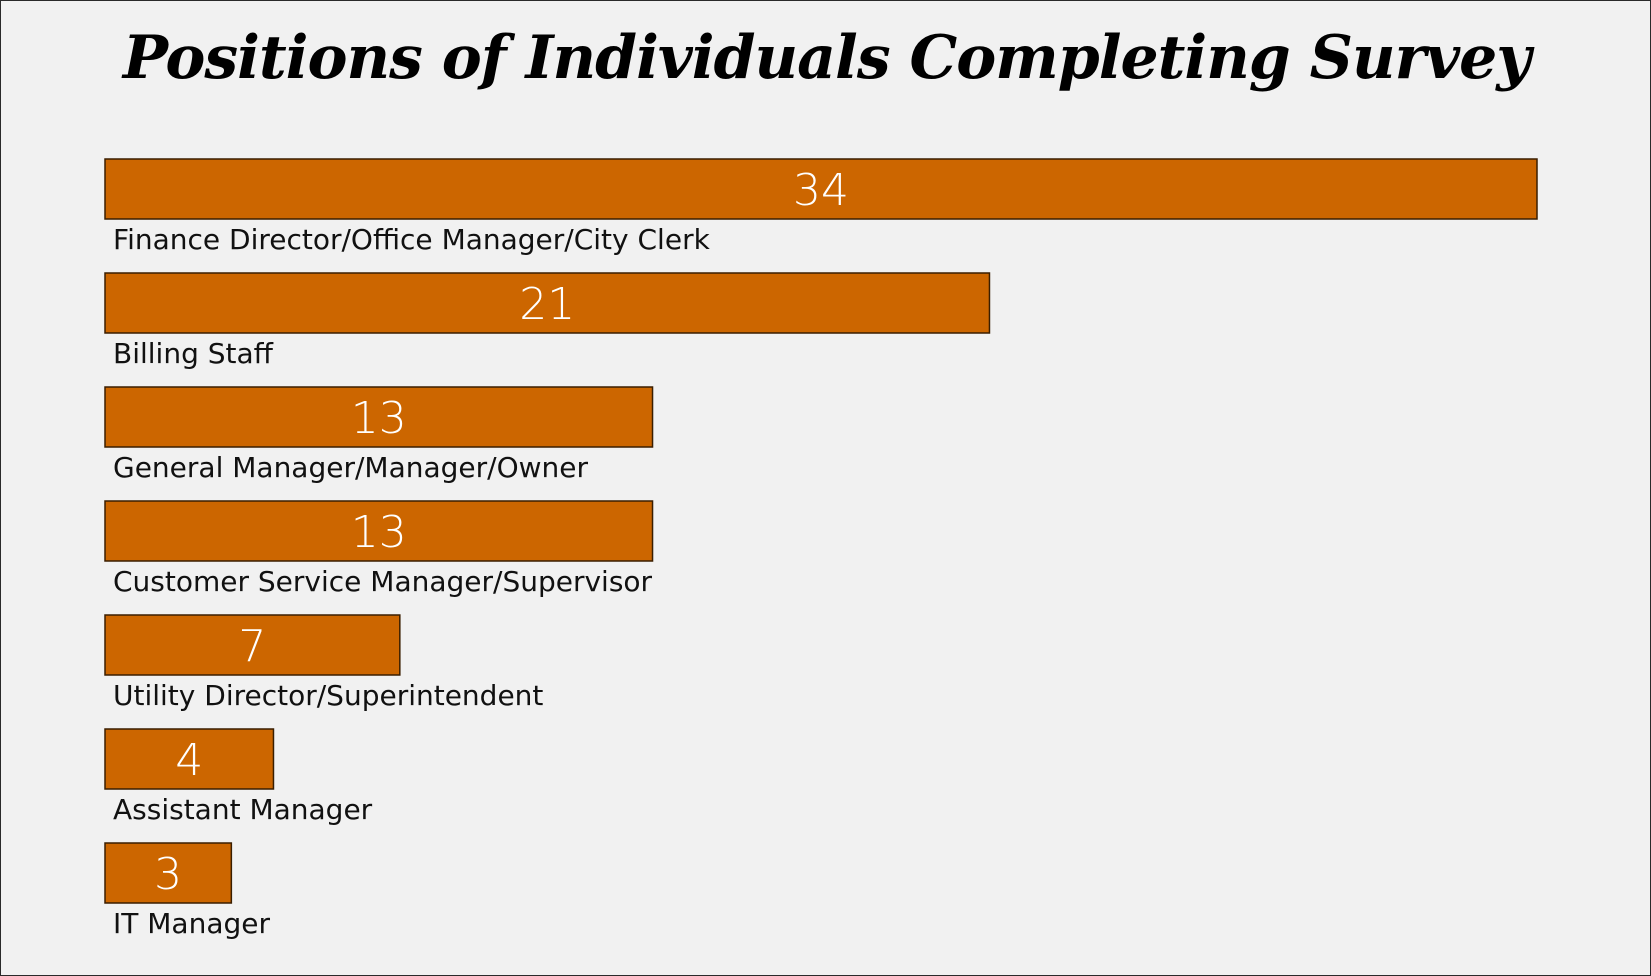  I want to click on category-label: IT Manager, so click(191, 923).